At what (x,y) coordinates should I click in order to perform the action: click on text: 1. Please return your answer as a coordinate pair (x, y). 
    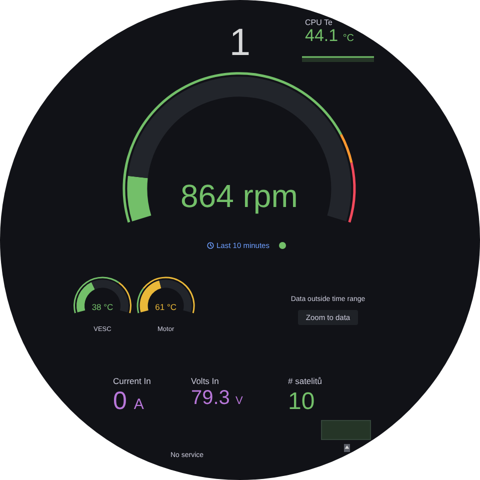
    Looking at the image, I should click on (240, 43).